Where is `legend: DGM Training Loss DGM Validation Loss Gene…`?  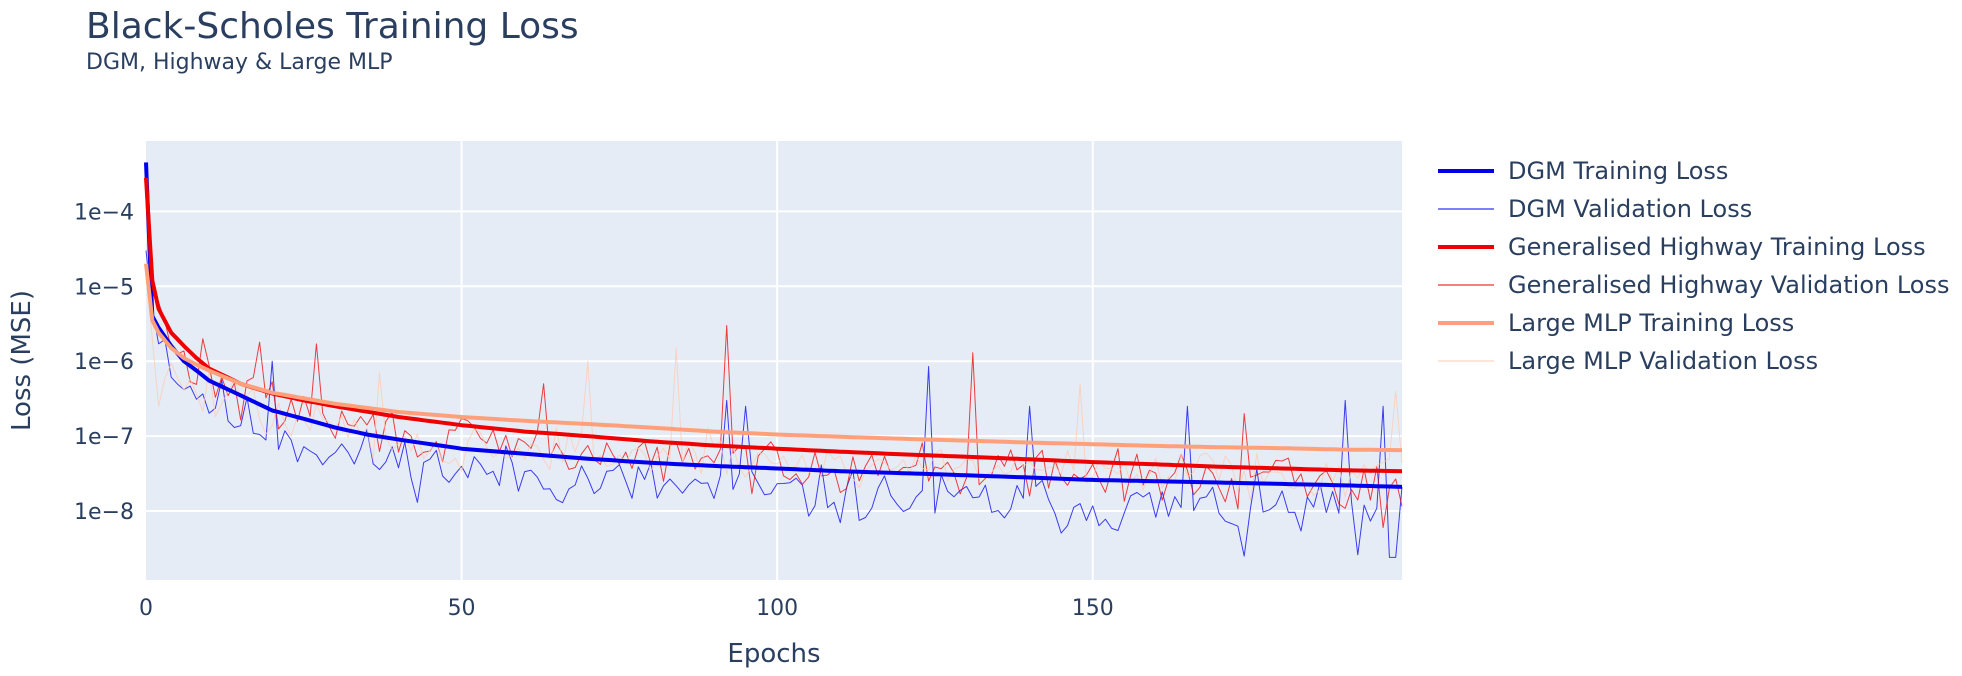 legend: DGM Training Loss DGM Validation Loss Gene… is located at coordinates (1693, 266).